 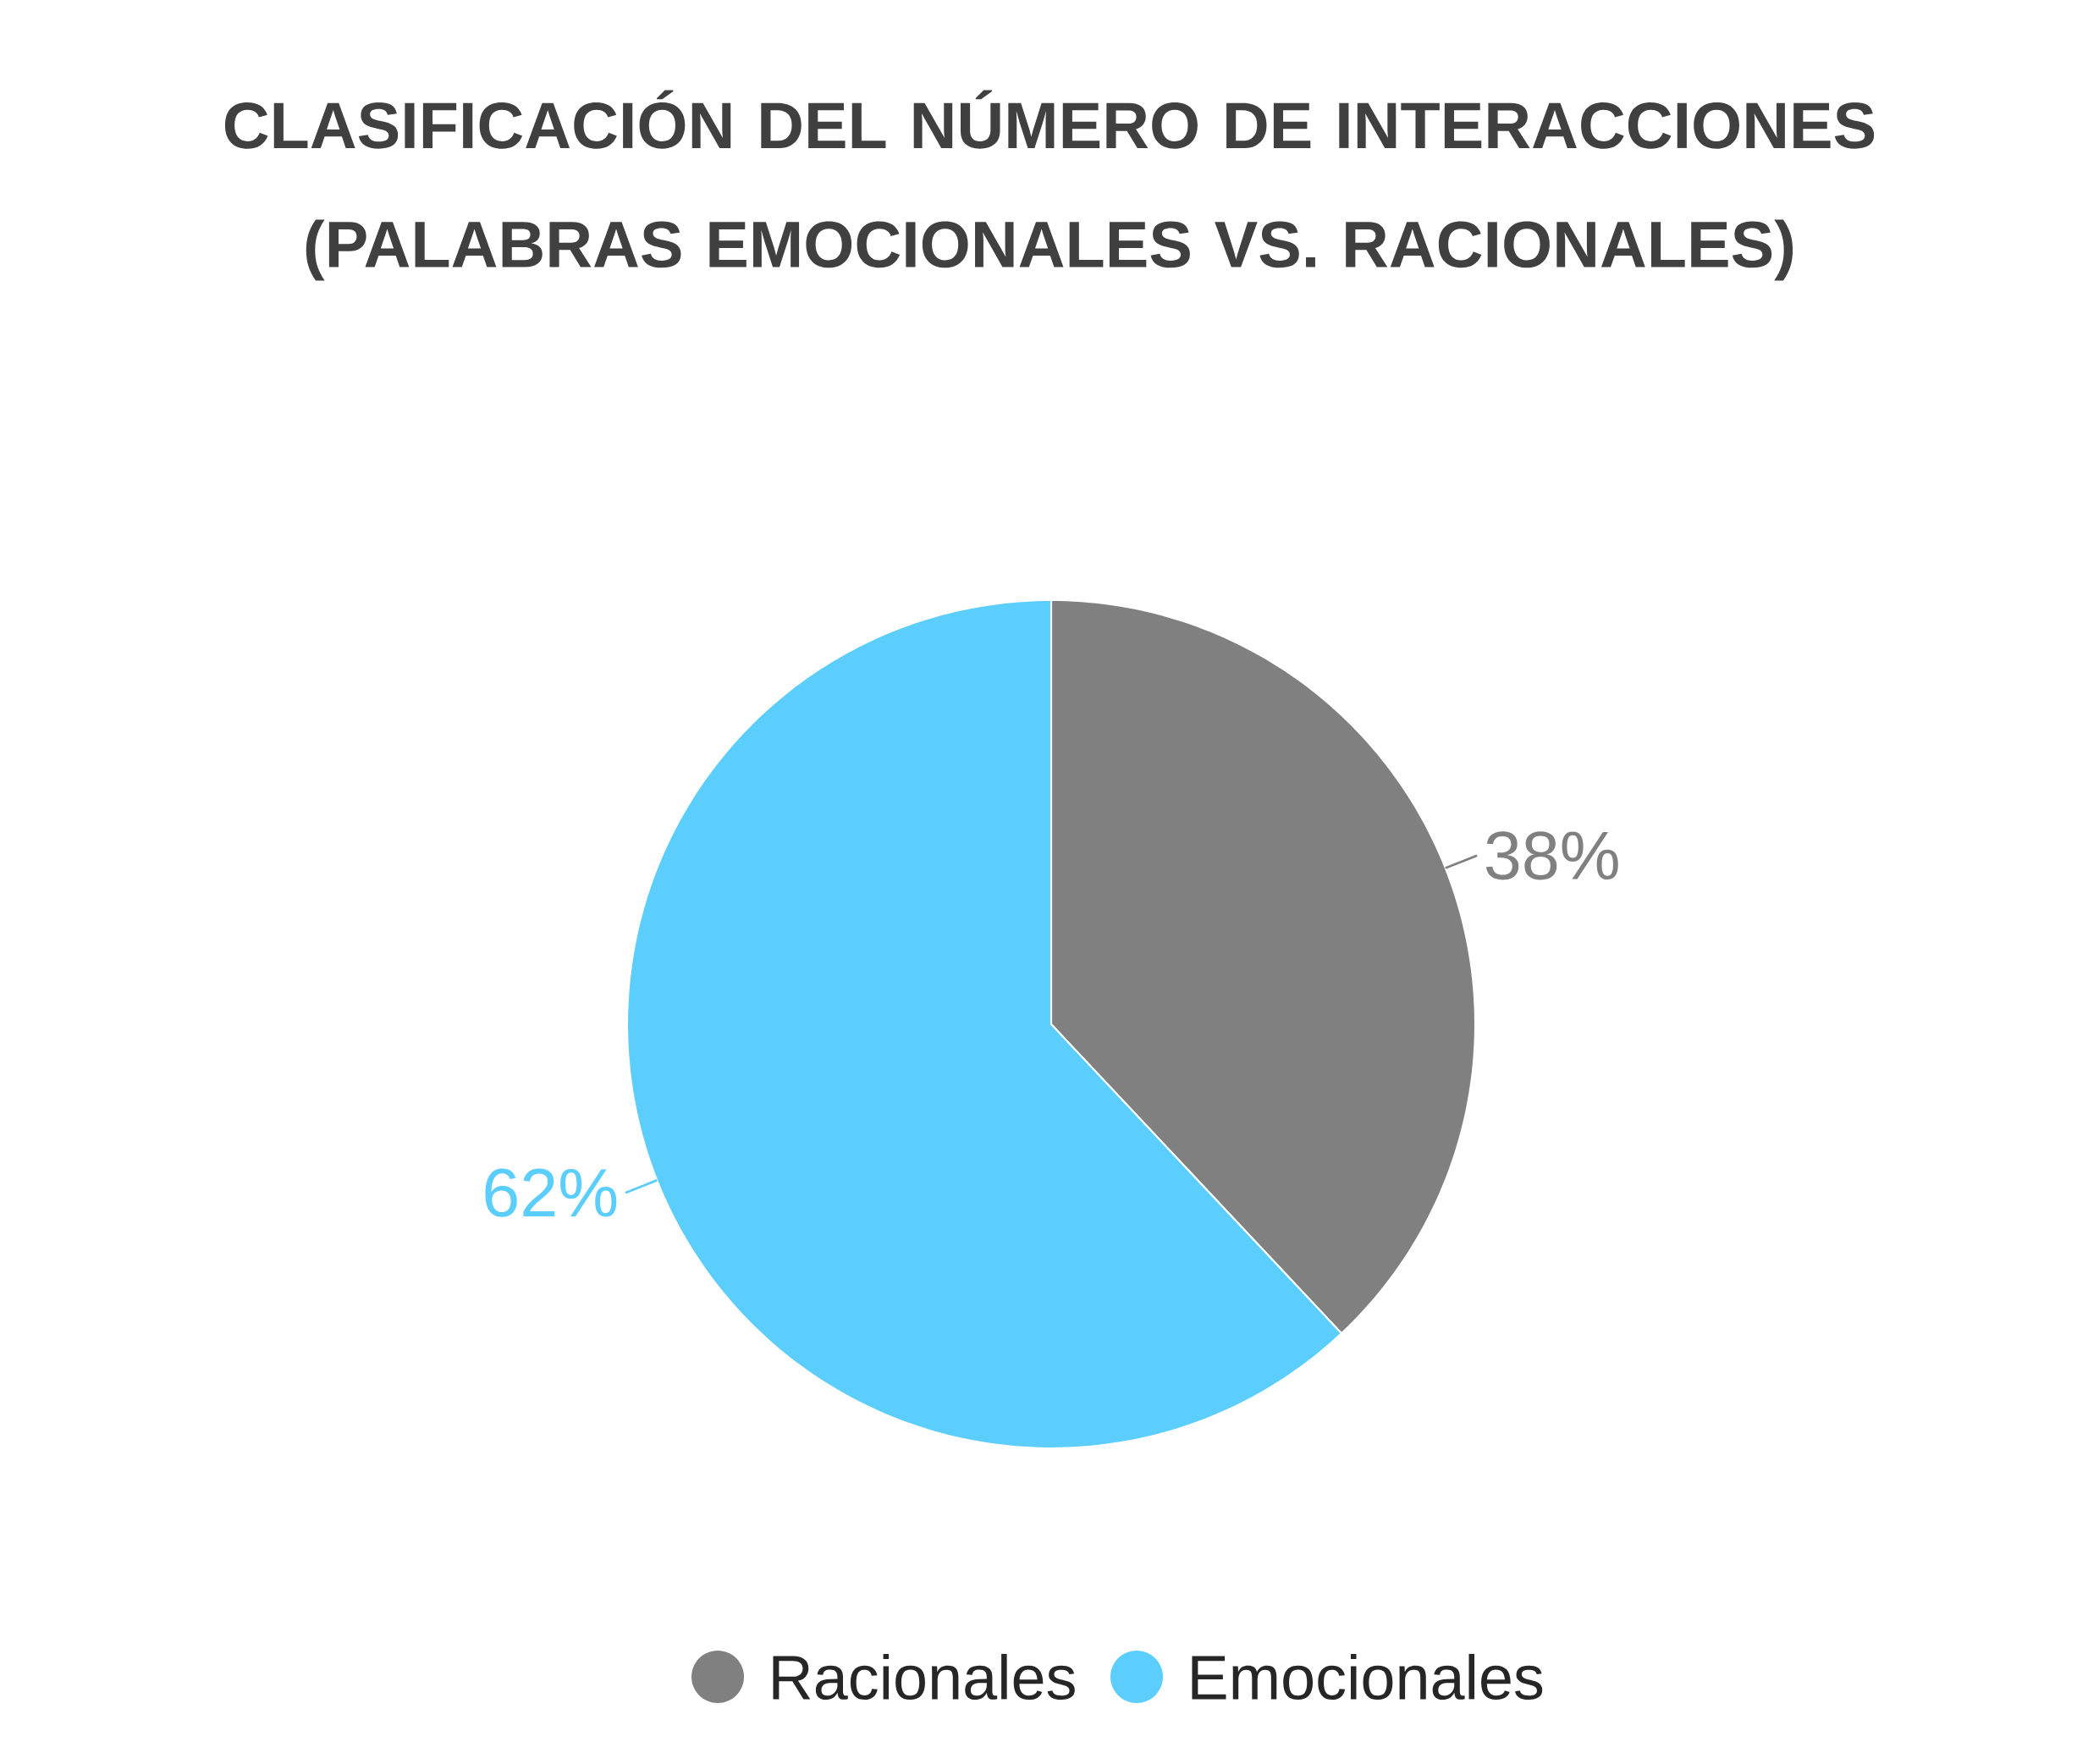 What do you see at coordinates (924, 1677) in the screenshot?
I see `legend-label: Racionales` at bounding box center [924, 1677].